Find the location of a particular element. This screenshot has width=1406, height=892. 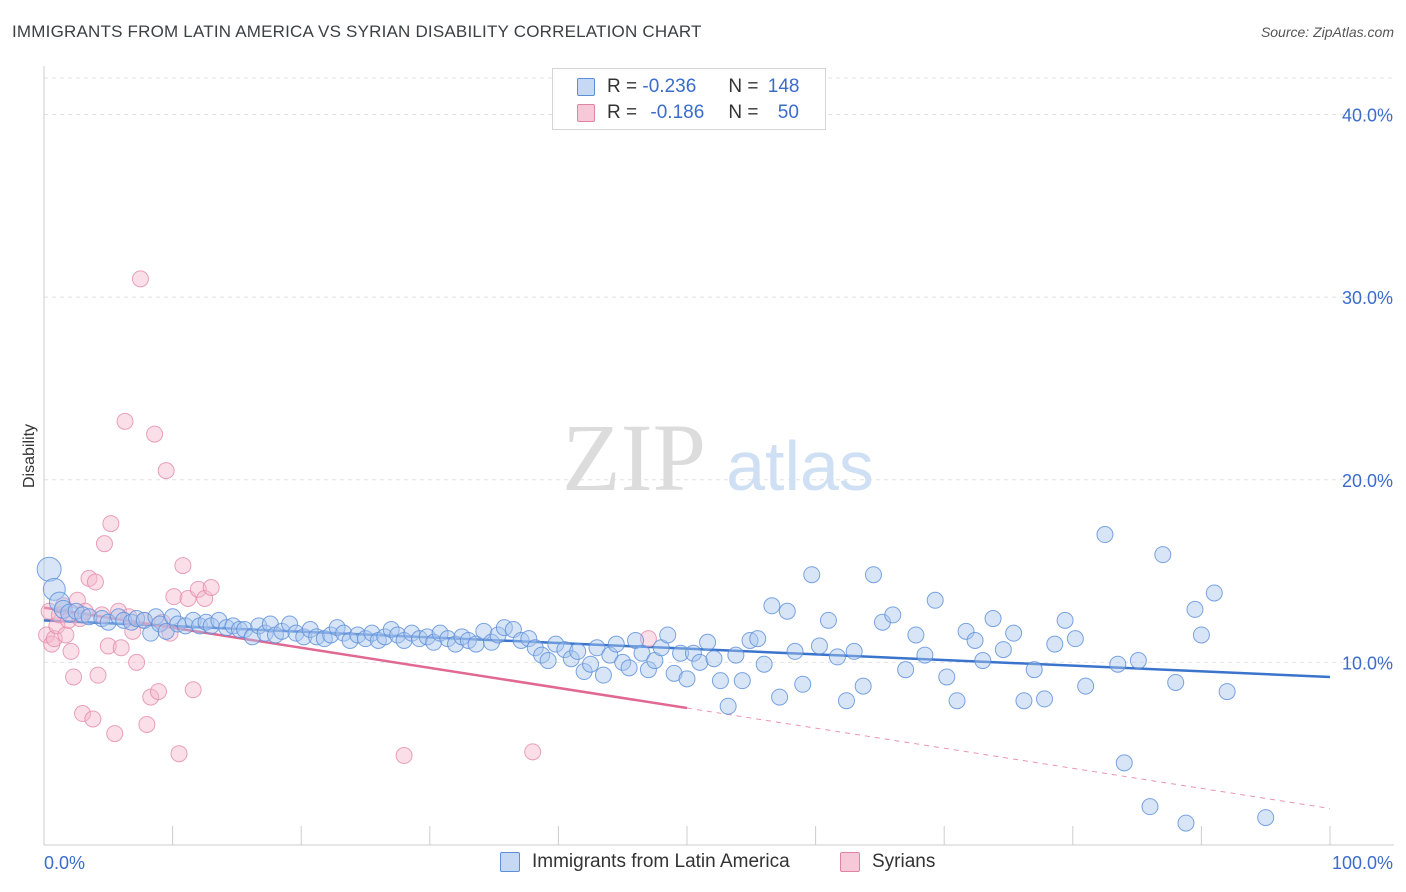

legend-row-latin-america: R = -0.236 N = 148 is located at coordinates (688, 87).